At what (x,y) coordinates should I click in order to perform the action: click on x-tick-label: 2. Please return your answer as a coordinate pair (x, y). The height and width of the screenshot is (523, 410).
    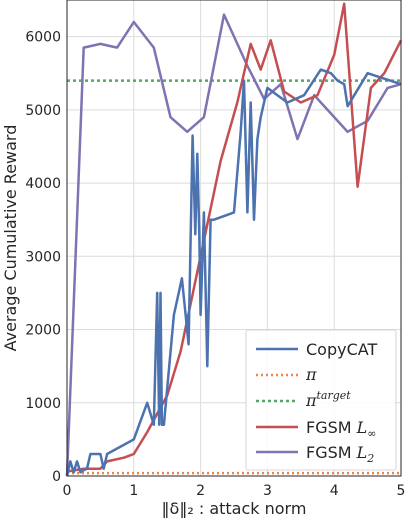
    Looking at the image, I should click on (200, 491).